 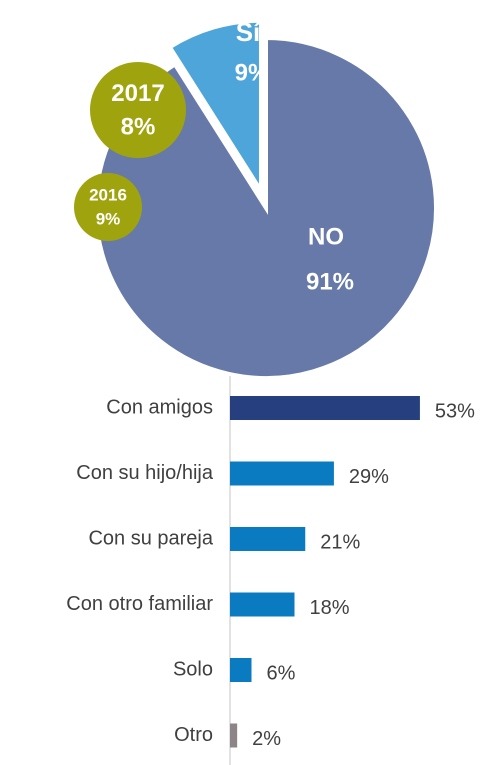 What do you see at coordinates (281, 673) in the screenshot?
I see `value-label: 6%` at bounding box center [281, 673].